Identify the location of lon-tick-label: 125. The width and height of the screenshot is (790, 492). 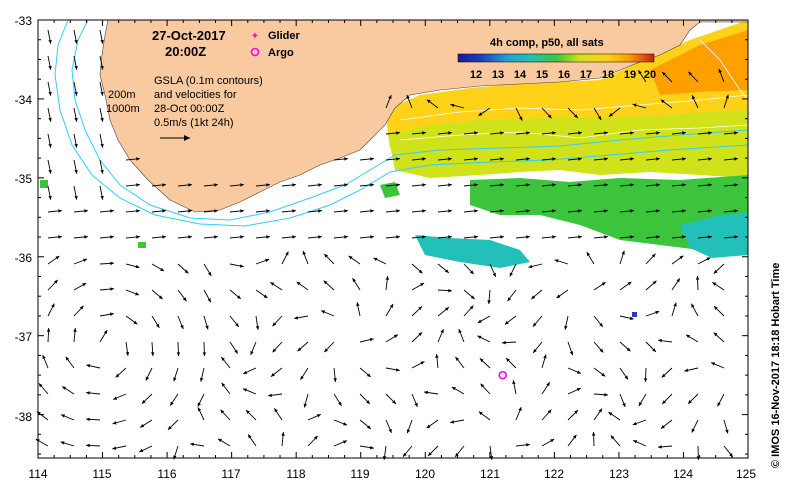
(746, 474).